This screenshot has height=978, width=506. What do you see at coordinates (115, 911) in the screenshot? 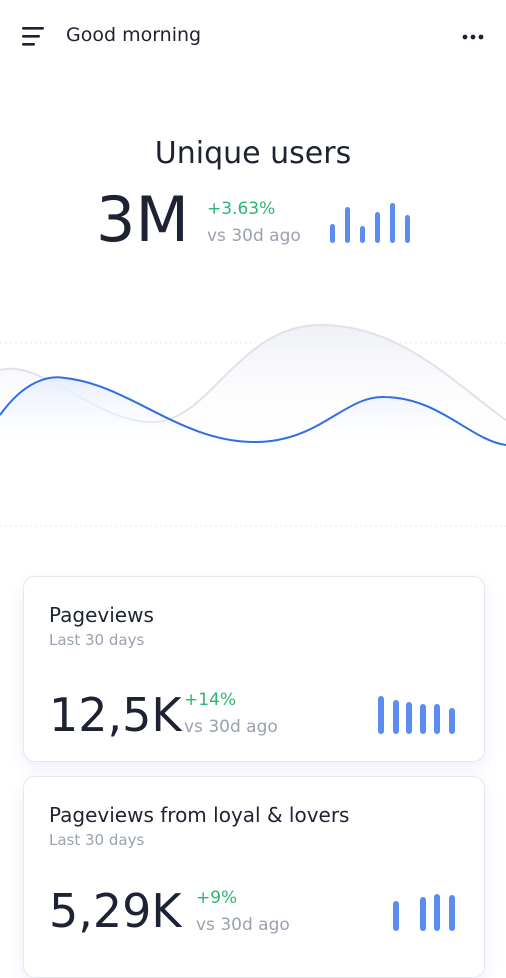
I see `card-value: 5,29K` at bounding box center [115, 911].